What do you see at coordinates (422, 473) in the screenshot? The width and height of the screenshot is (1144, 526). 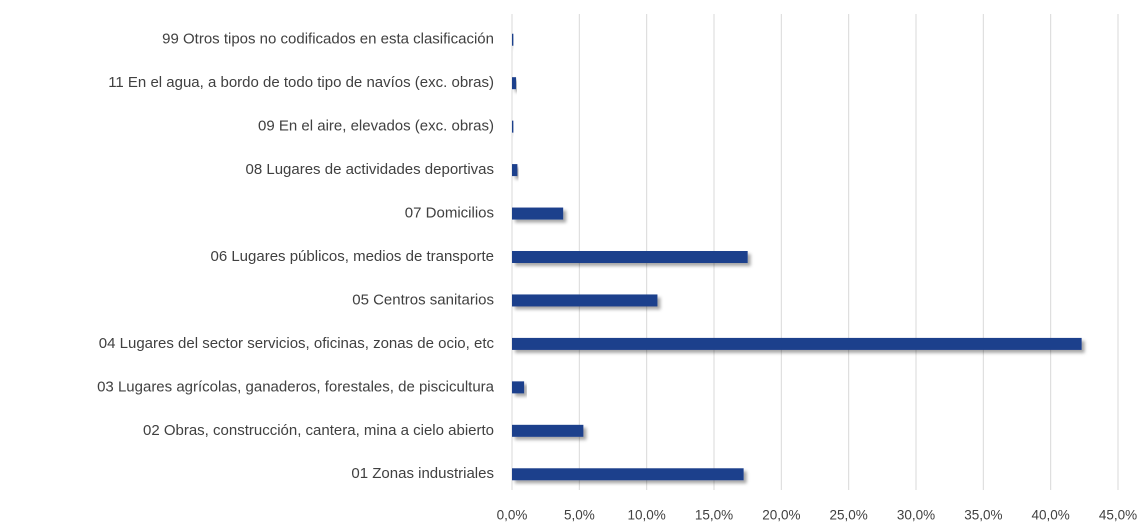 I see `y-tick-label: 01 Zonas industriales` at bounding box center [422, 473].